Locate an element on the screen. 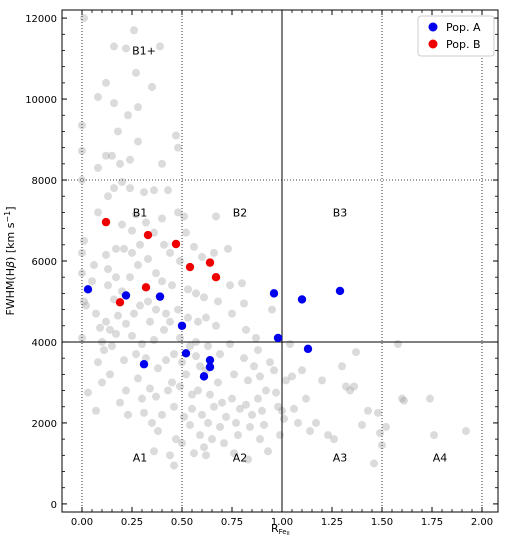 This screenshot has width=510, height=539. y-axis-label: FWHM(Hβ) [km s−1] is located at coordinates (10, 260).